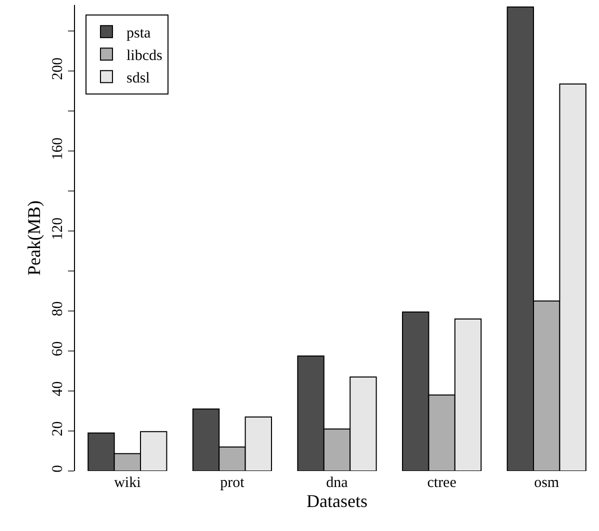 The width and height of the screenshot is (599, 531). Describe the element at coordinates (58, 348) in the screenshot. I see `y-tick-label: 60` at that location.